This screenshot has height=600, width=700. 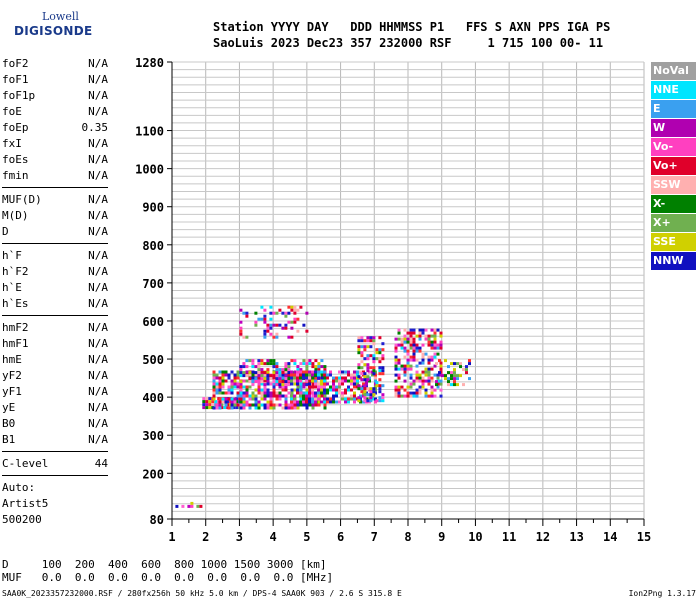 I want to click on param-name: M(D), so click(x=15, y=215).